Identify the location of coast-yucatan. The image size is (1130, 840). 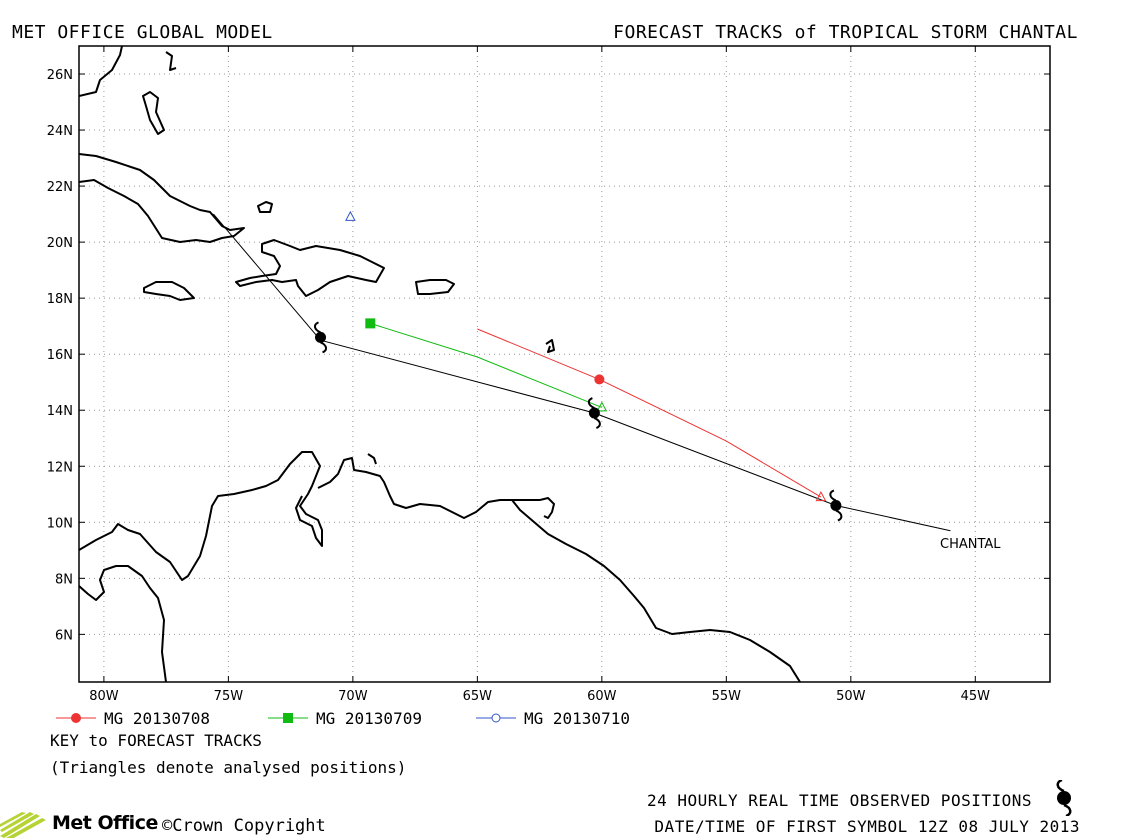
(123, 623).